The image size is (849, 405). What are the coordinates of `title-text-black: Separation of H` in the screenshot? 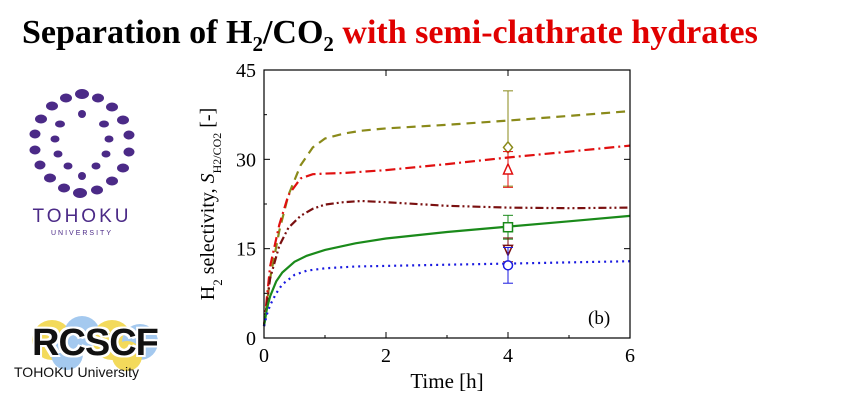 It's located at (137, 32).